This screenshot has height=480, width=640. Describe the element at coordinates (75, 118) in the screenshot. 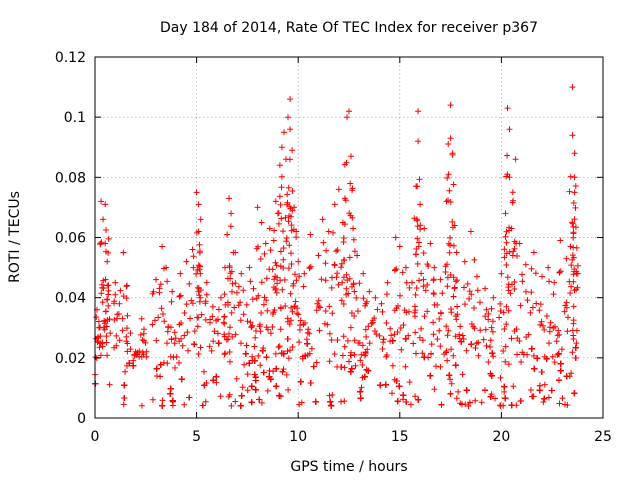

I see `y-tick-label: 0.1` at that location.